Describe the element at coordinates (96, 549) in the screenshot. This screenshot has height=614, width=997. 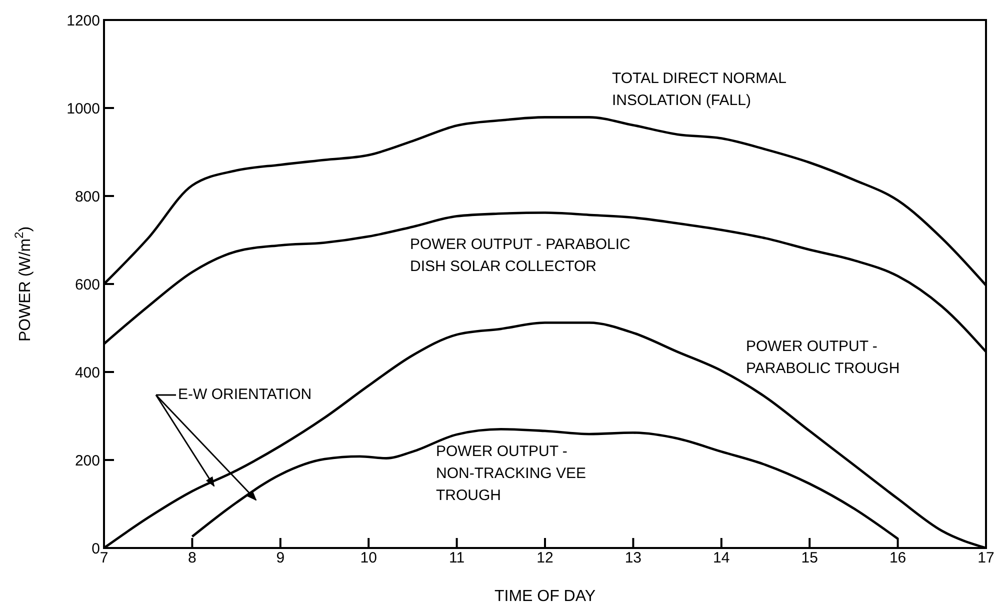
I see `y-tick-label: 0` at that location.